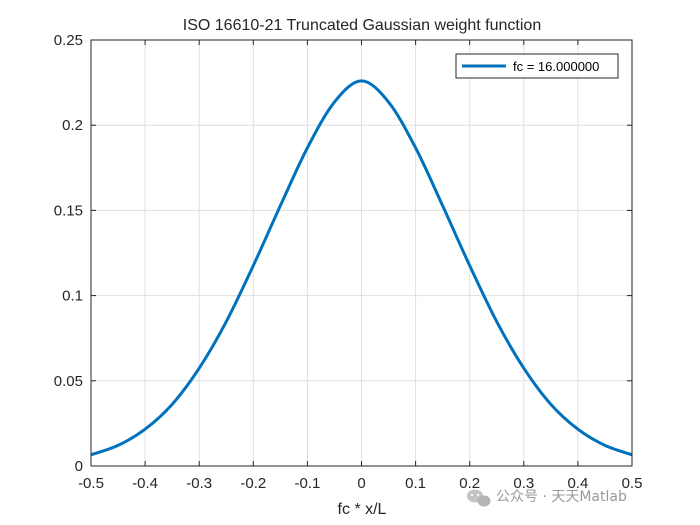  I want to click on x-tick-label: -0.3, so click(199, 483).